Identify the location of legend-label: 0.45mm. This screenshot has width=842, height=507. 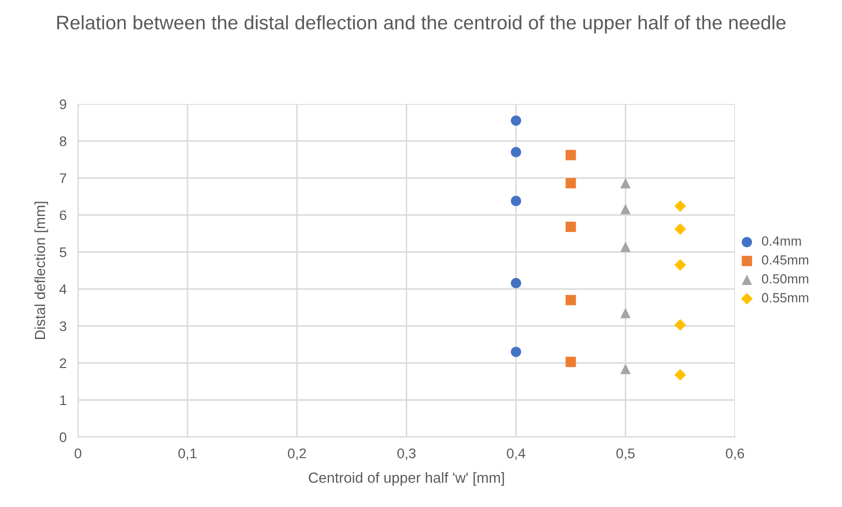
(785, 260).